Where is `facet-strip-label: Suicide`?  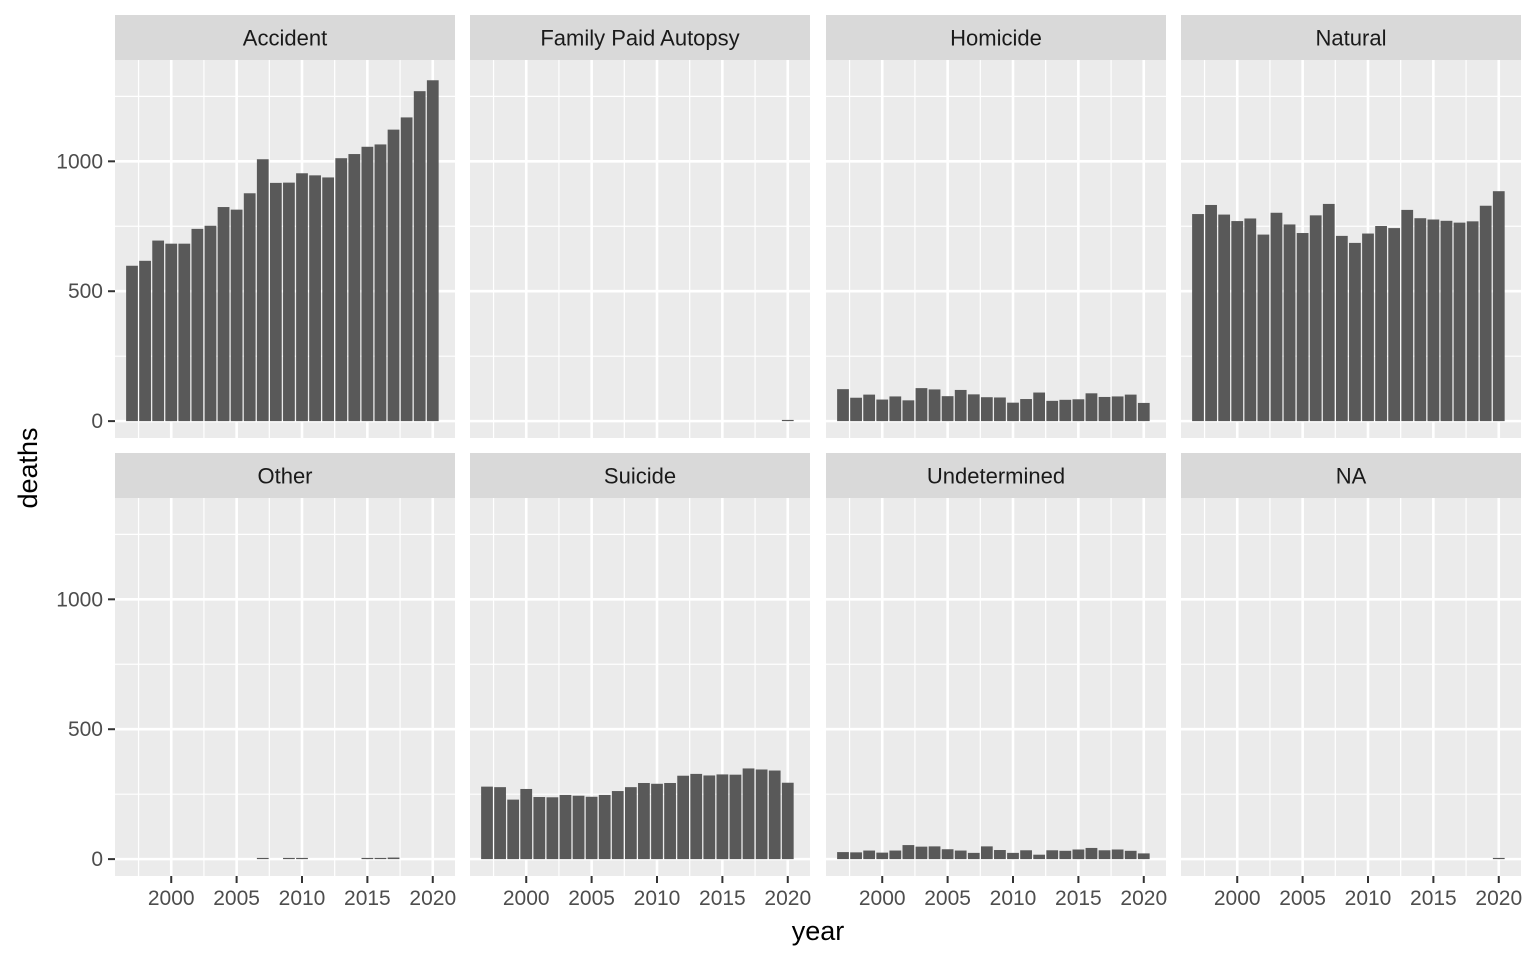
facet-strip-label: Suicide is located at coordinates (640, 476).